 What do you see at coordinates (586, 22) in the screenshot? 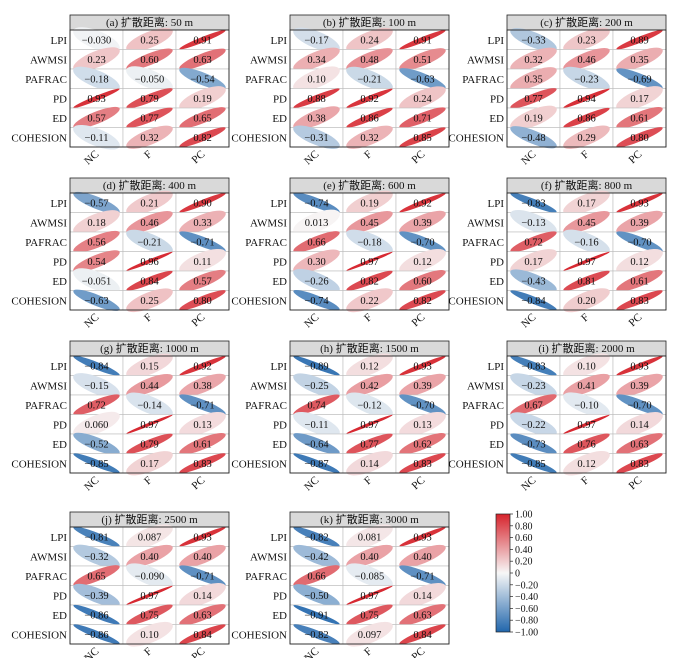
I see `panel-title: (c) 扩散距离: 200 m` at bounding box center [586, 22].